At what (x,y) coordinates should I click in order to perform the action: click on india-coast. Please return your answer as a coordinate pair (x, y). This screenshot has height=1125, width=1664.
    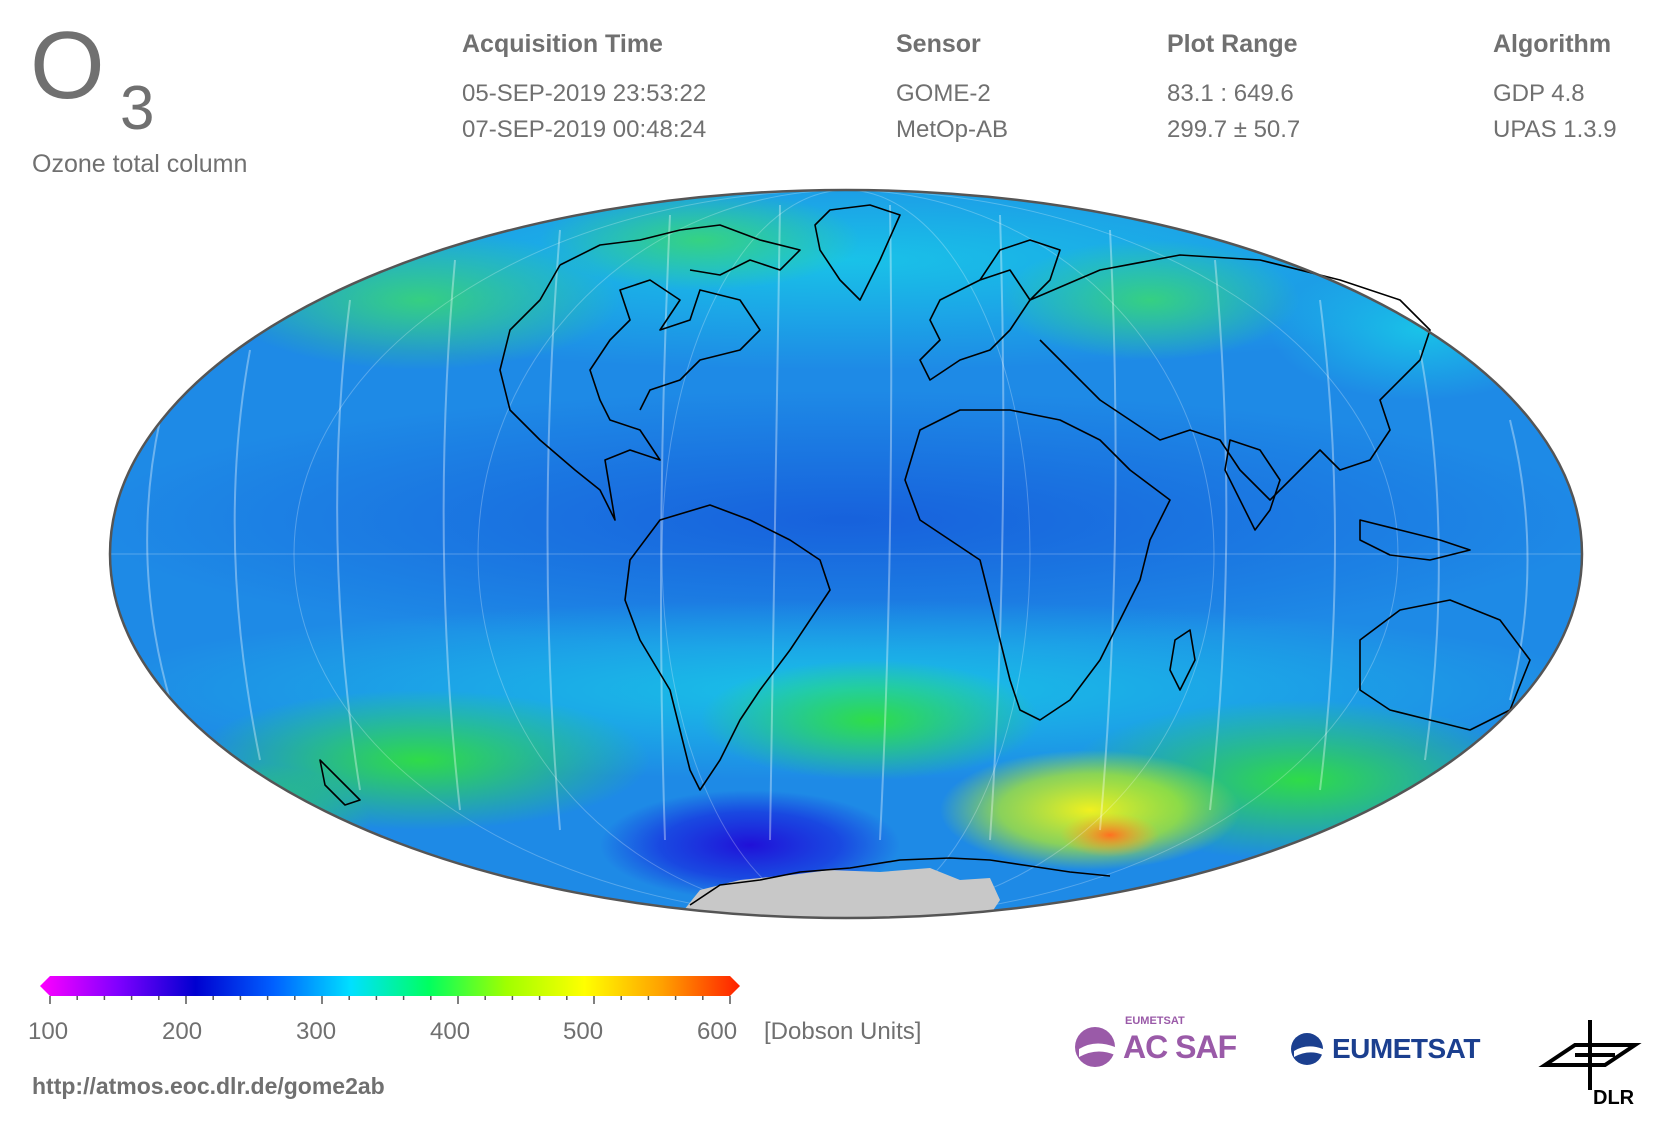
    Looking at the image, I should click on (1252, 485).